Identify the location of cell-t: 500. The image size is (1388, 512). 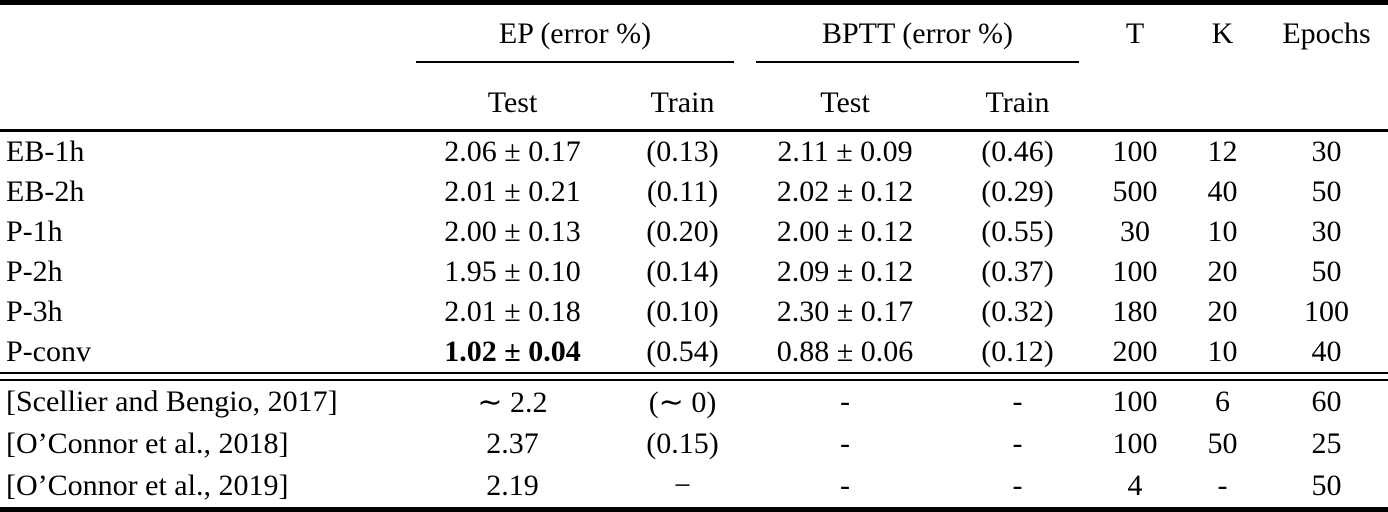
(1135, 191).